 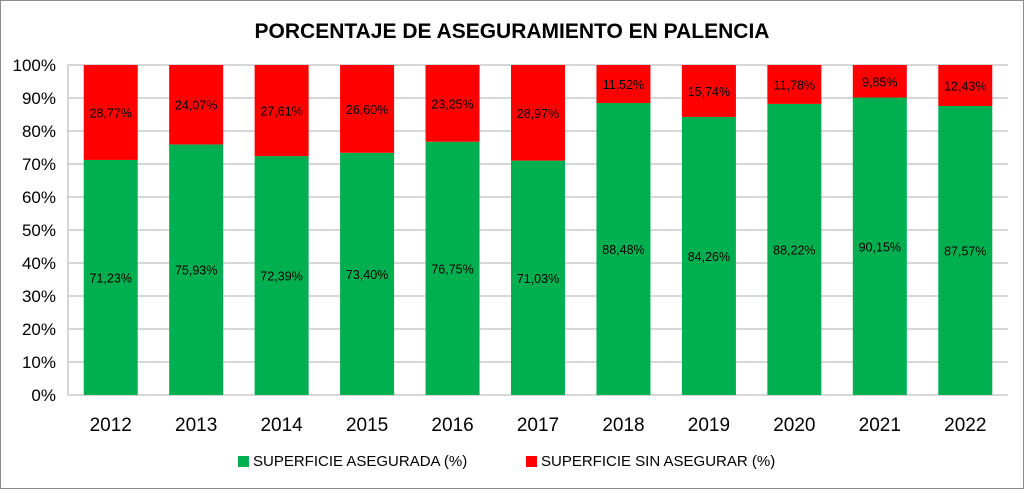 I want to click on data-label: 9,85%, so click(x=879, y=82).